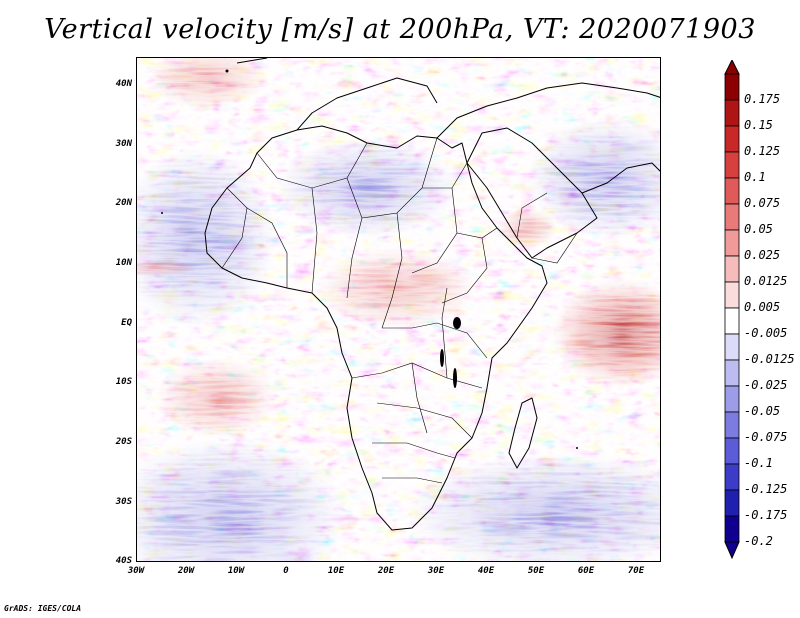 This screenshot has height=618, width=800. Describe the element at coordinates (436, 571) in the screenshot. I see `lon-label-30e: 30E` at that location.